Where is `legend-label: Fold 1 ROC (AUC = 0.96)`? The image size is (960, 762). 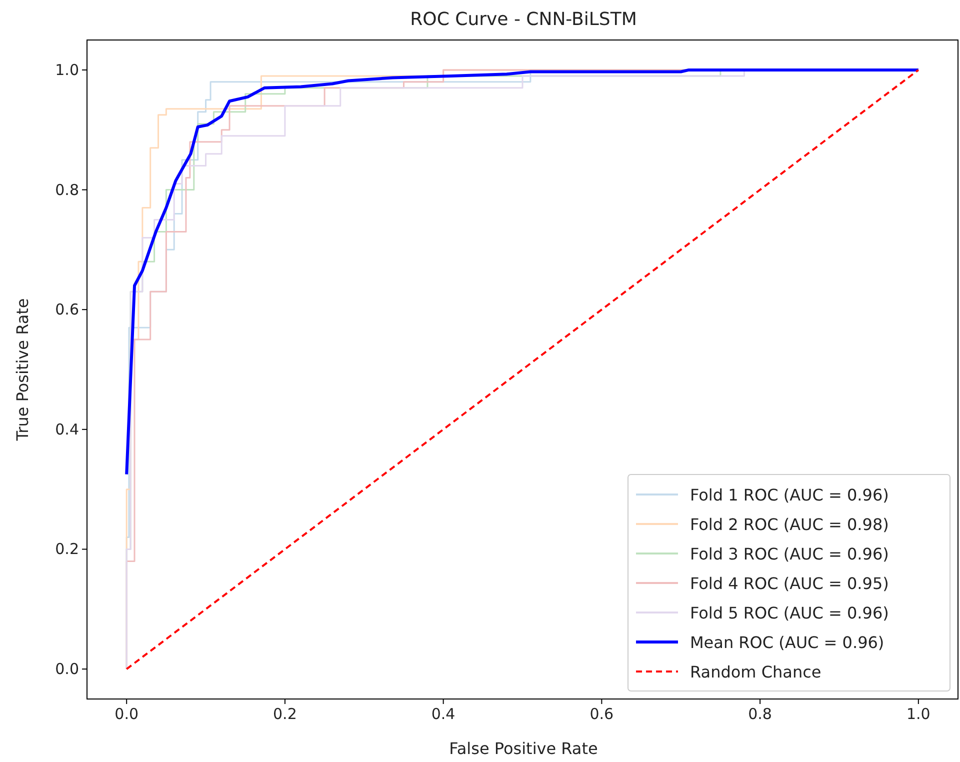
legend-label: Fold 1 ROC (AUC = 0.96) is located at coordinates (789, 495).